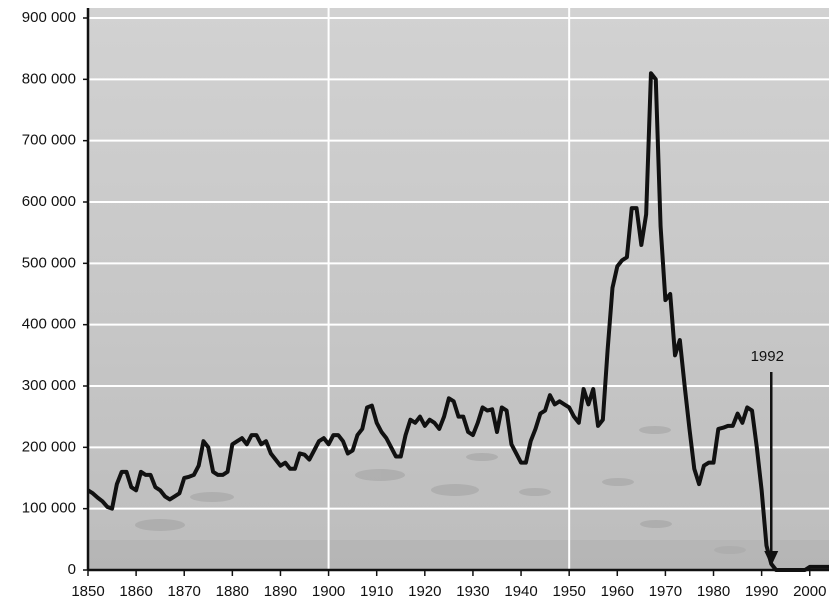 This screenshot has height=608, width=835. Describe the element at coordinates (617, 591) in the screenshot. I see `x-tick-label: 1960` at that location.